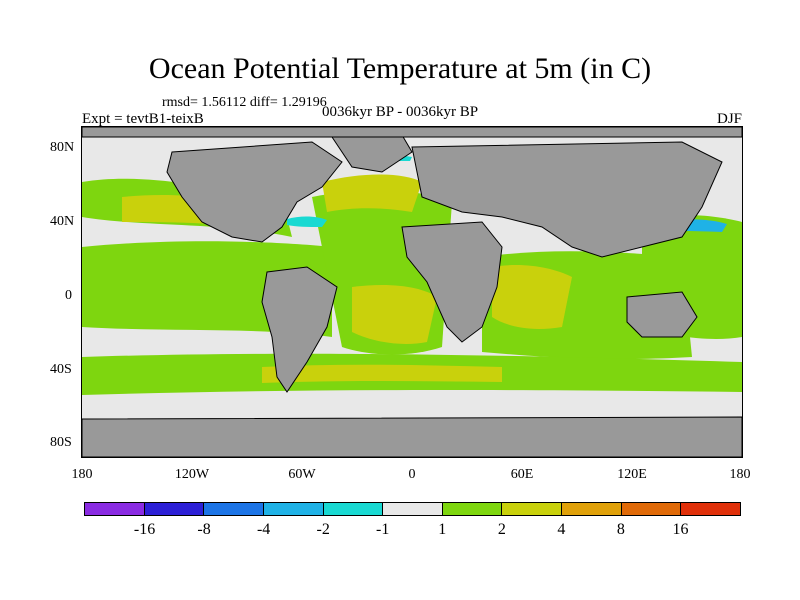 The height and width of the screenshot is (600, 800). What do you see at coordinates (372, 193) in the screenshot?
I see `yellow-patch-north-atlantic` at bounding box center [372, 193].